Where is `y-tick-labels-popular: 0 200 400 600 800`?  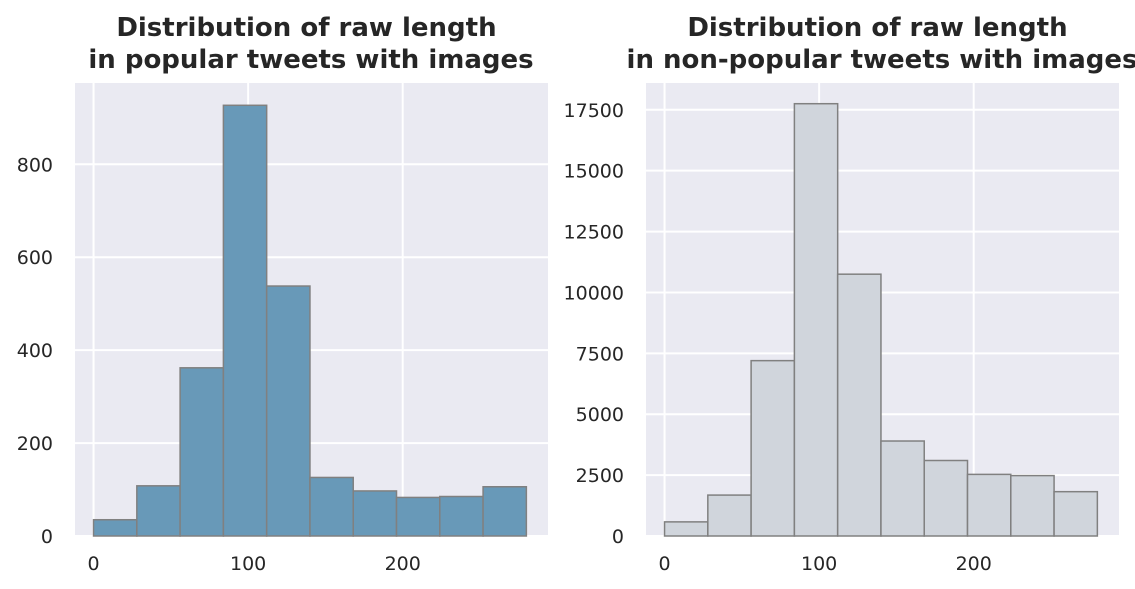
y-tick-labels-popular: 0 200 400 600 800 is located at coordinates (35, 351).